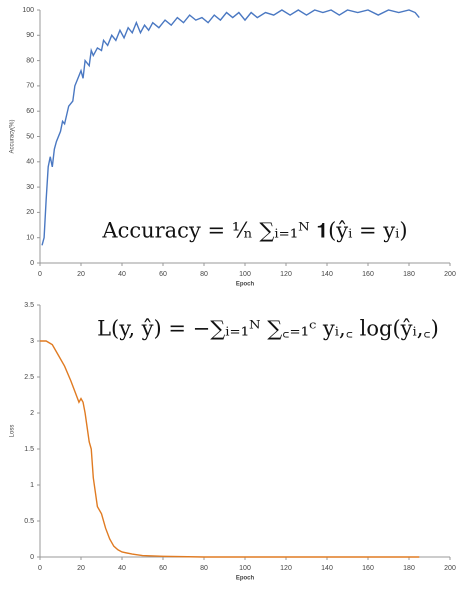 The image size is (466, 589). I want to click on y-tick-label: 3, so click(32, 341).